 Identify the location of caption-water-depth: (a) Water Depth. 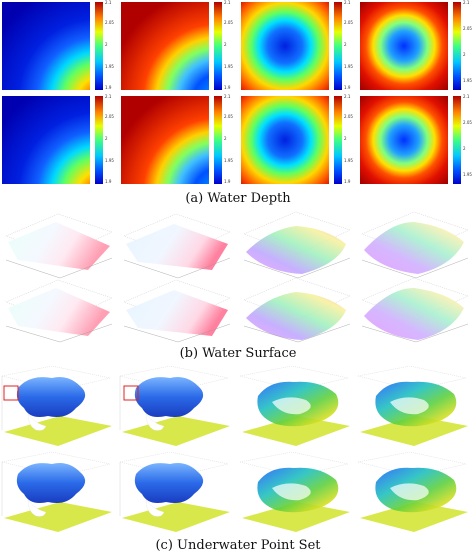
(238, 198).